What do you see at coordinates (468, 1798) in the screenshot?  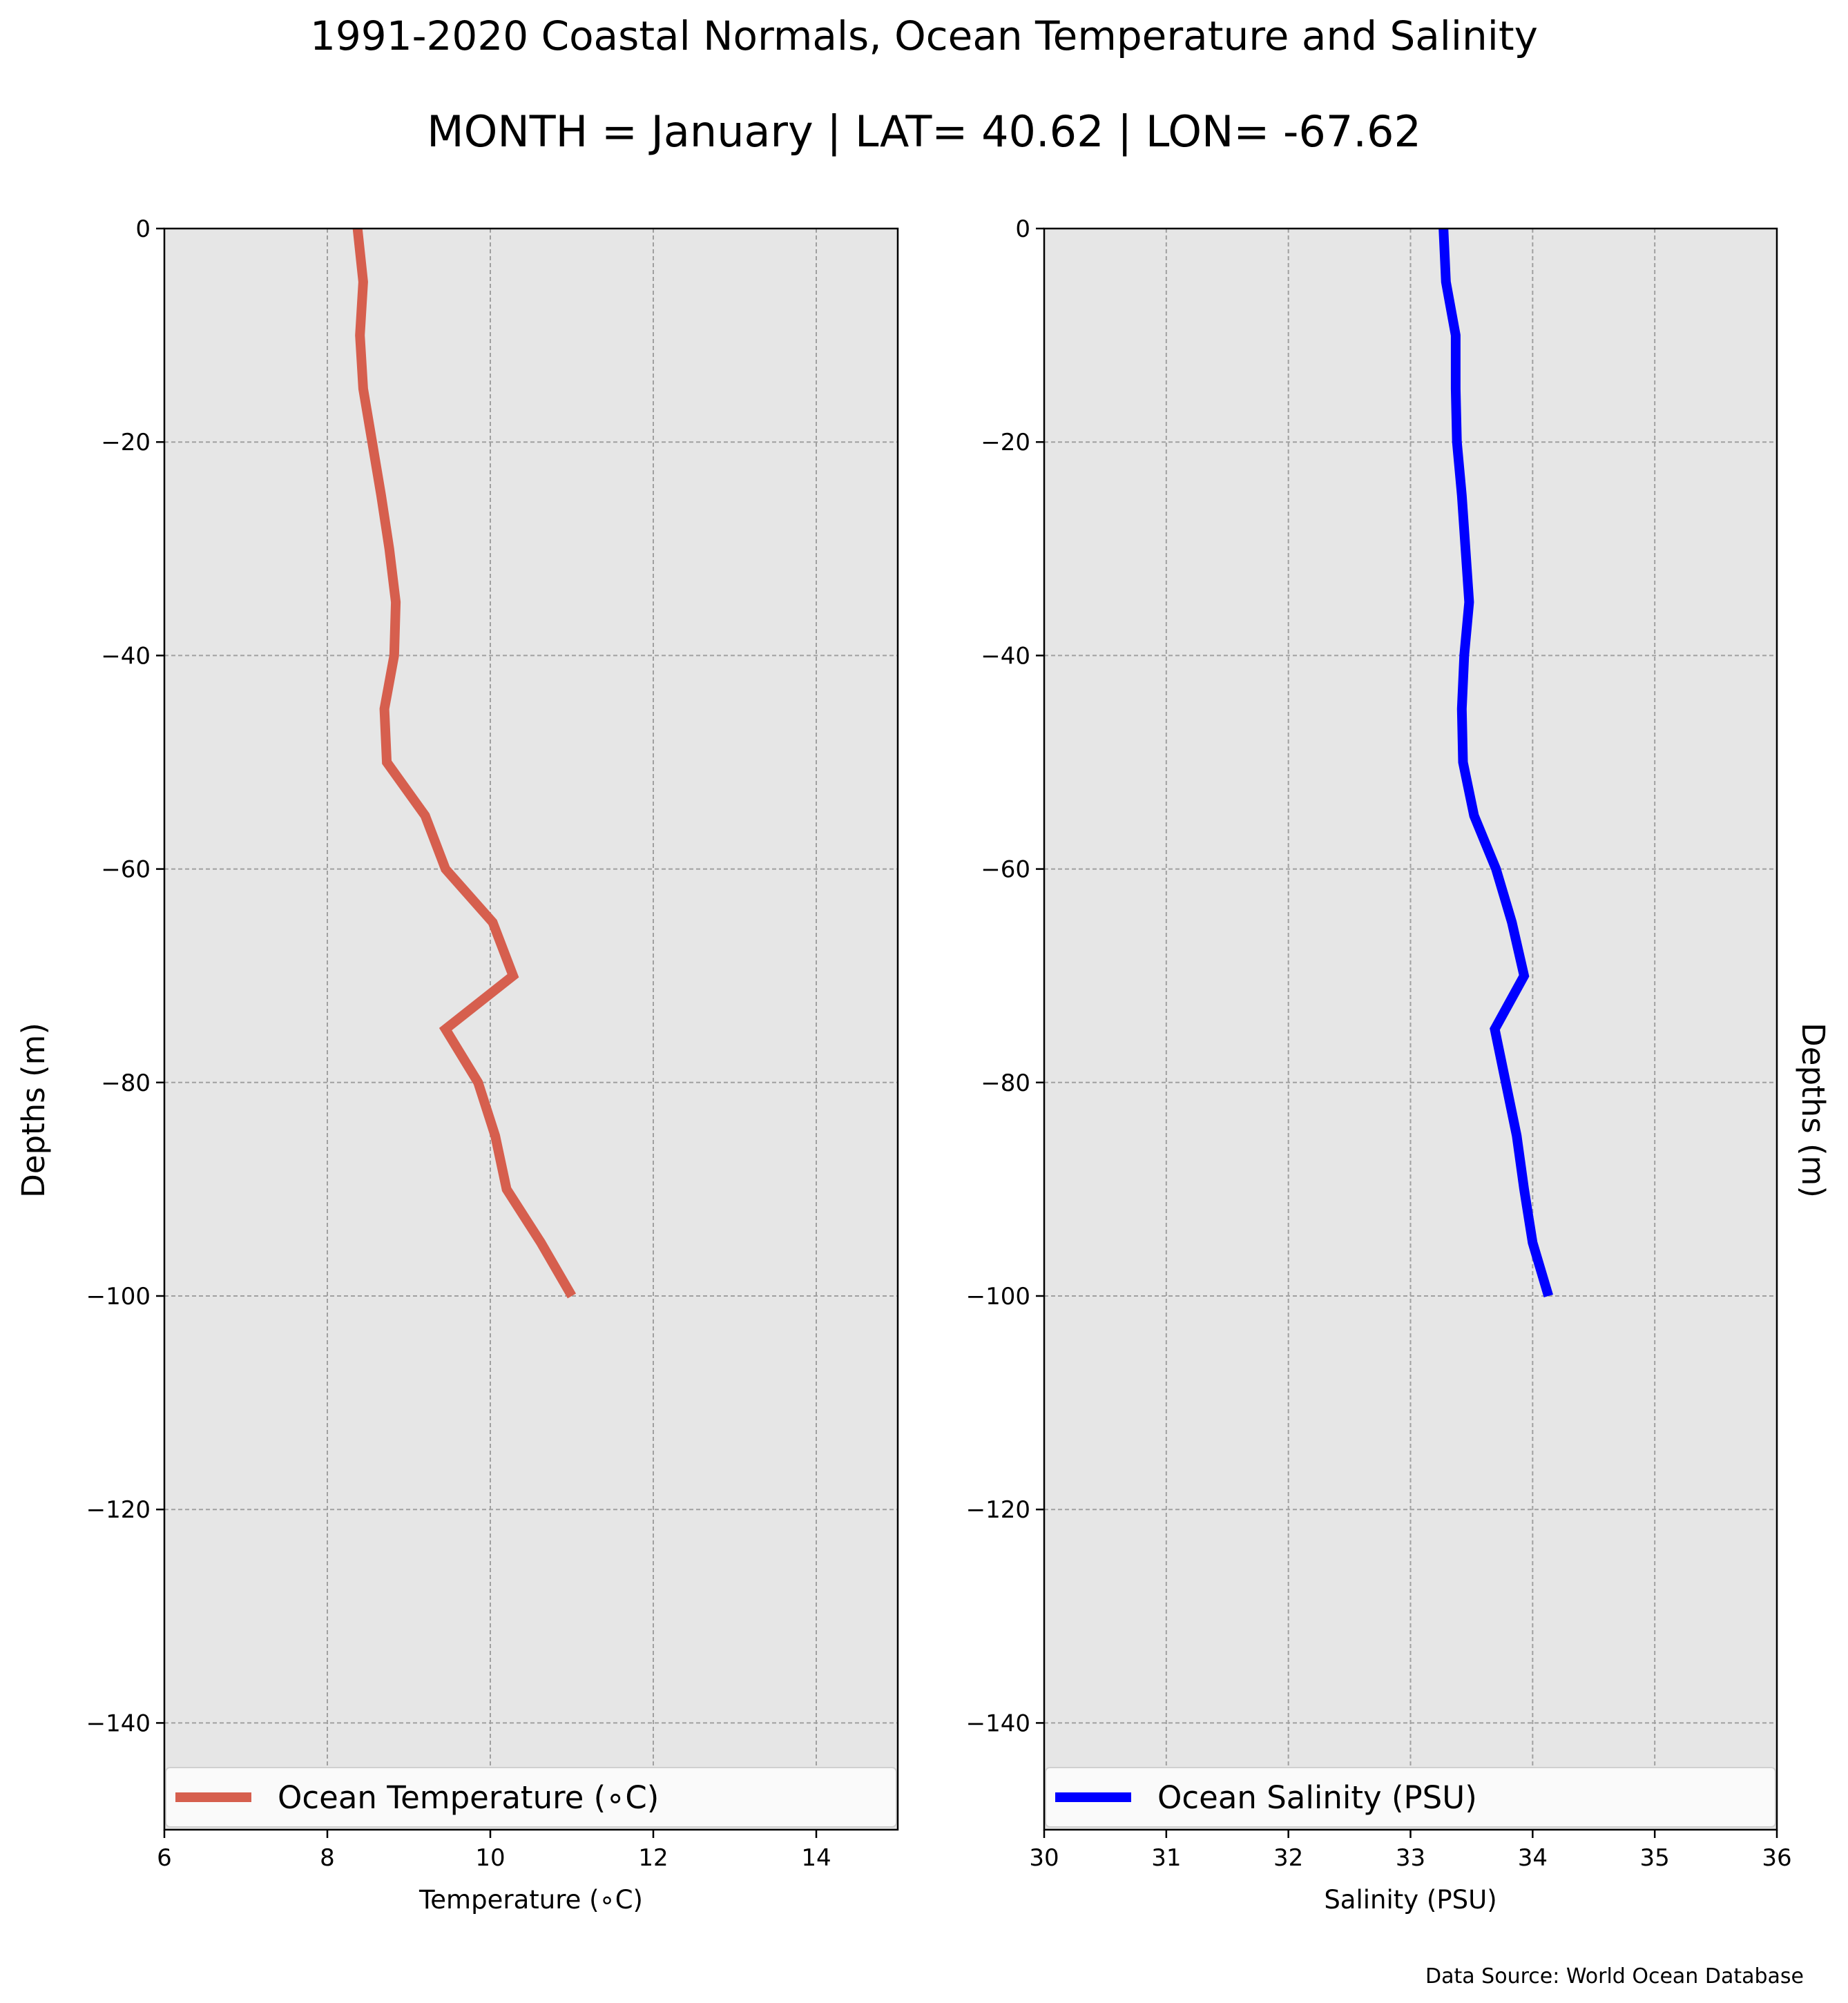 I see `temperature-legend-label: Ocean Temperature (∘C)` at bounding box center [468, 1798].